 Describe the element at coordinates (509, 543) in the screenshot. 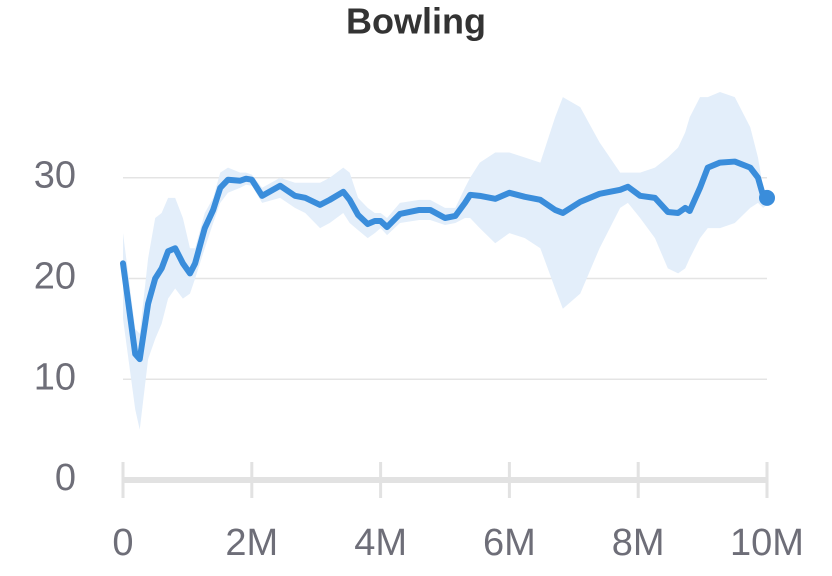

I see `x-tick-label: 6M` at that location.